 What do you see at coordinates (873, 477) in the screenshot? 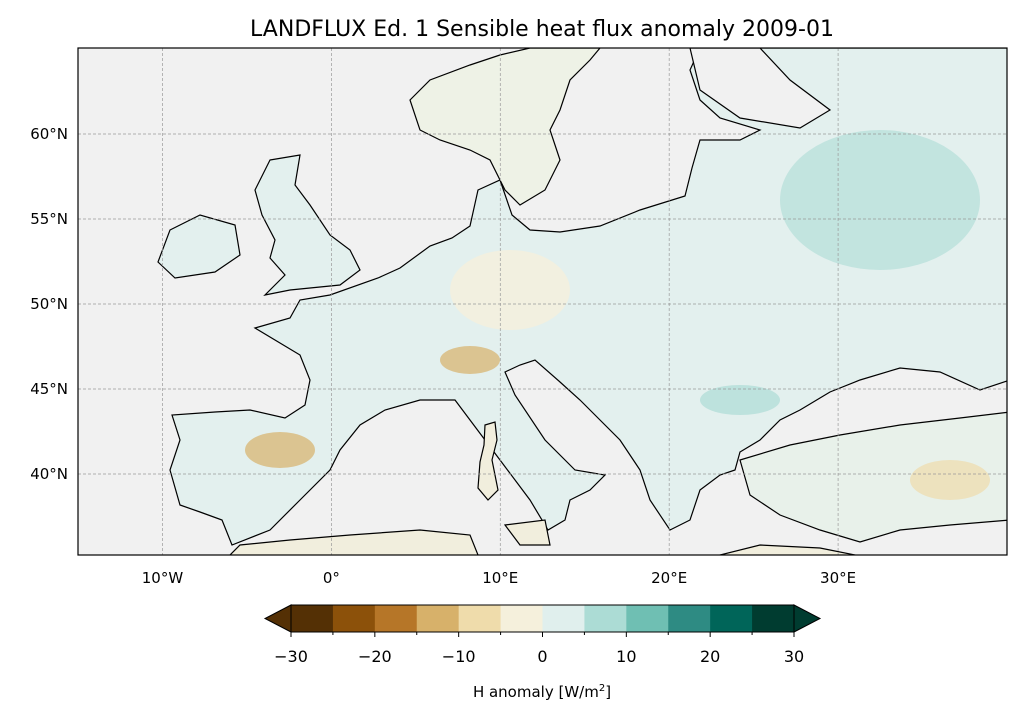
I see `land-anatolia` at bounding box center [873, 477].